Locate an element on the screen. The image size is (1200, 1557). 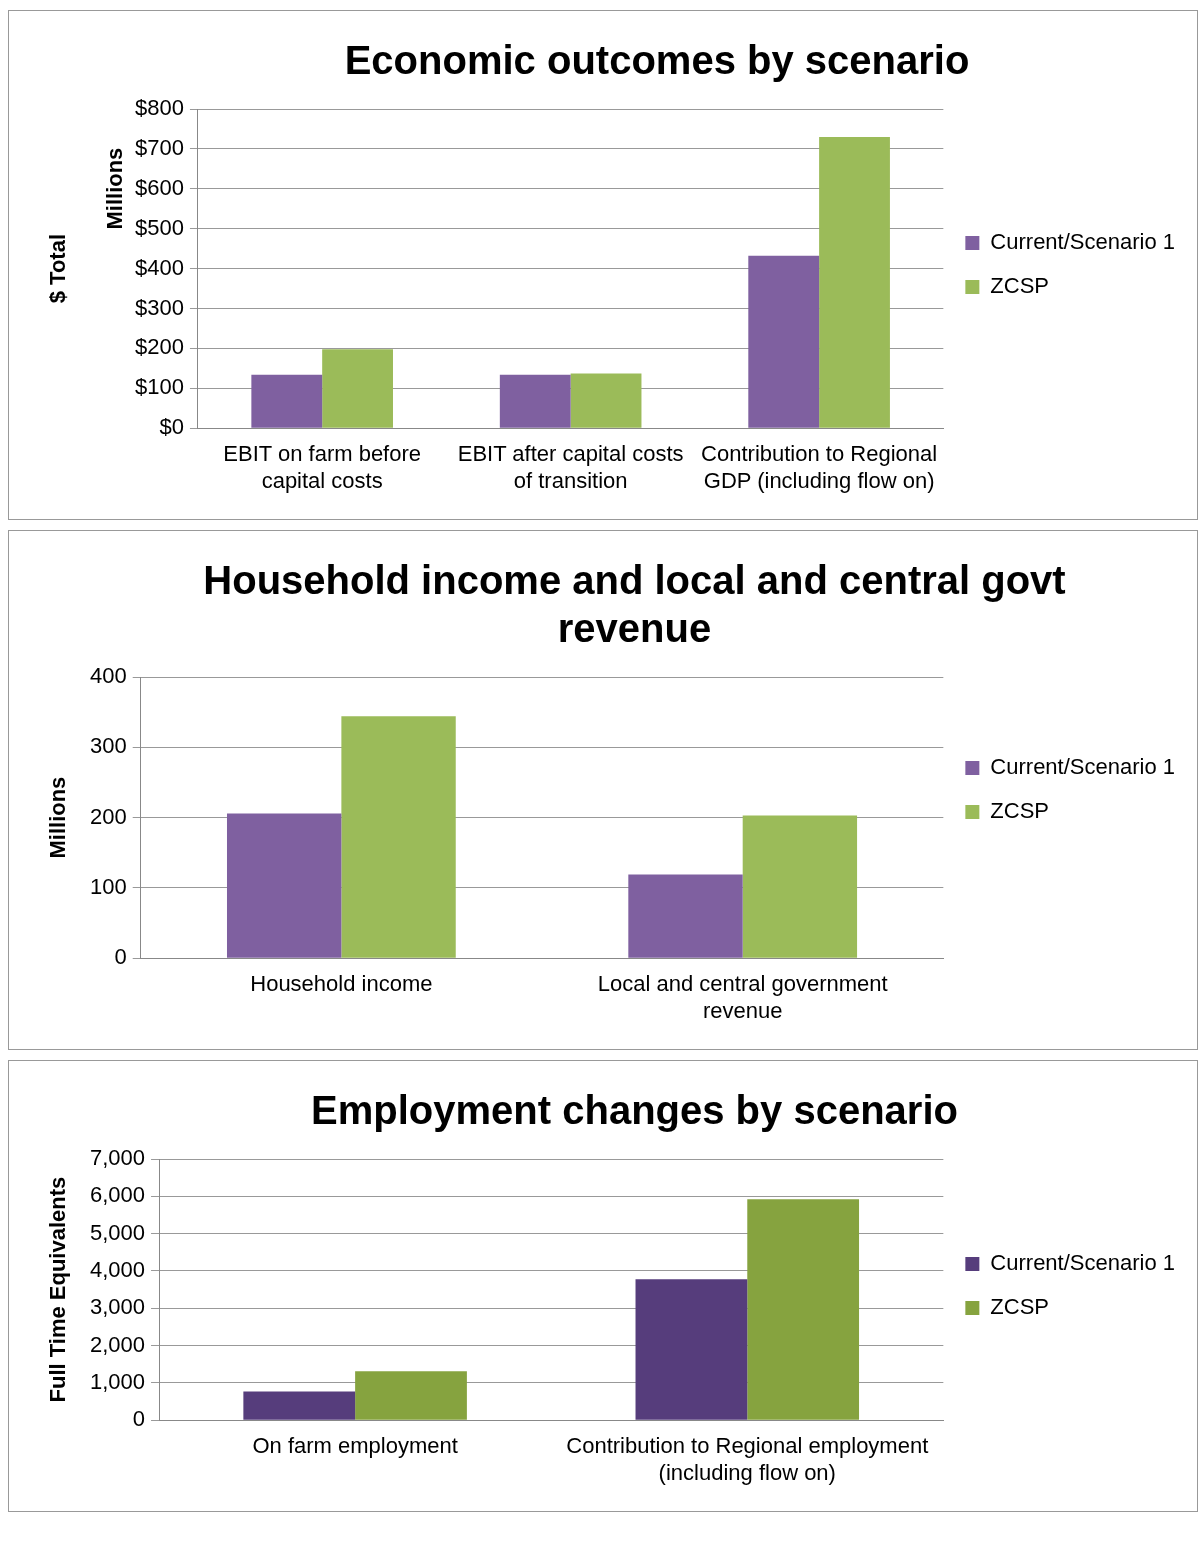
y-tick-label: 7,000 is located at coordinates (117, 1158).